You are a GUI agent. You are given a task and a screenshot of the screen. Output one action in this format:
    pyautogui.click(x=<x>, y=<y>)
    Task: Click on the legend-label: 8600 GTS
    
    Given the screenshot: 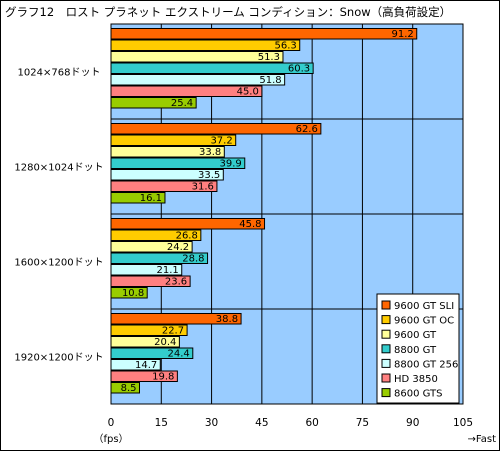 What is the action you would take?
    pyautogui.click(x=418, y=394)
    